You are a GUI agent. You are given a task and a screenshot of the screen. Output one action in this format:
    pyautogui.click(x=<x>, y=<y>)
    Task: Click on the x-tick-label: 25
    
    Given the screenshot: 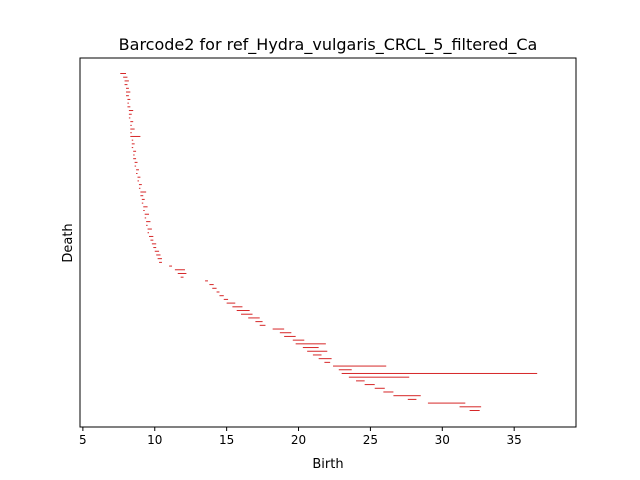 What is the action you would take?
    pyautogui.click(x=370, y=440)
    